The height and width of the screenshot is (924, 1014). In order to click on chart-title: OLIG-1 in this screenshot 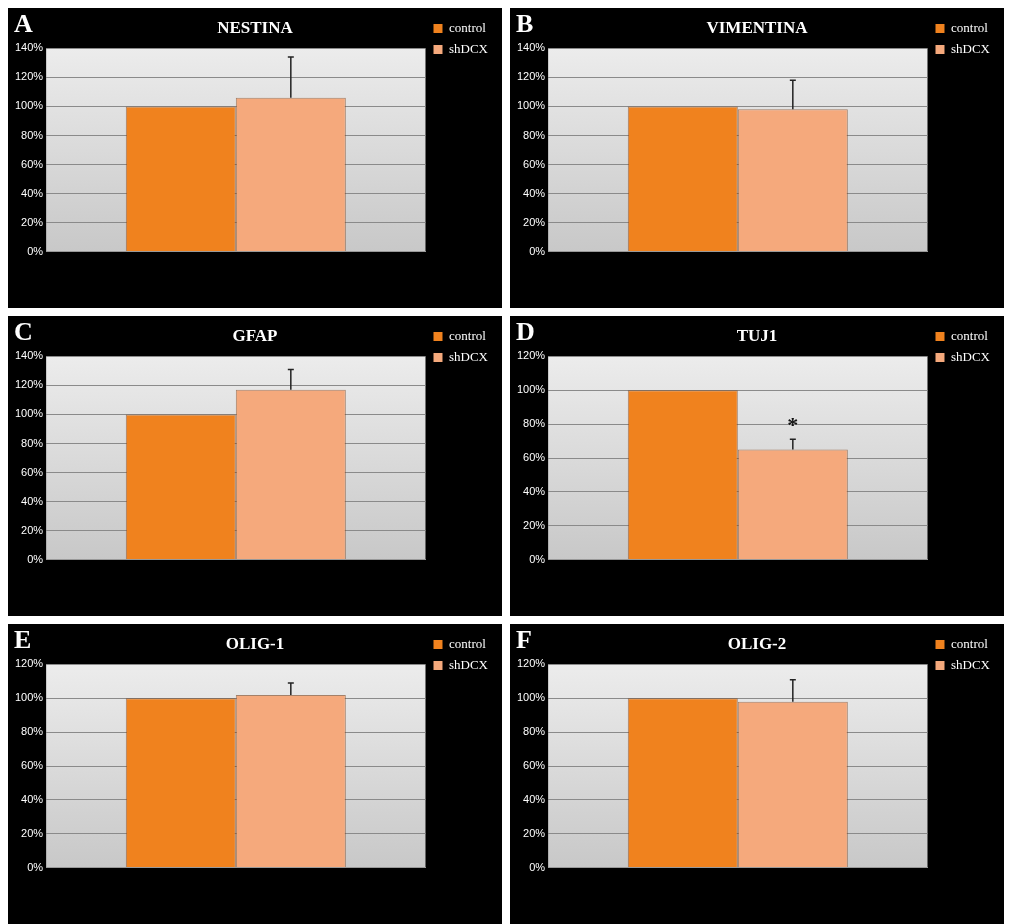, I will do `click(255, 643)`.